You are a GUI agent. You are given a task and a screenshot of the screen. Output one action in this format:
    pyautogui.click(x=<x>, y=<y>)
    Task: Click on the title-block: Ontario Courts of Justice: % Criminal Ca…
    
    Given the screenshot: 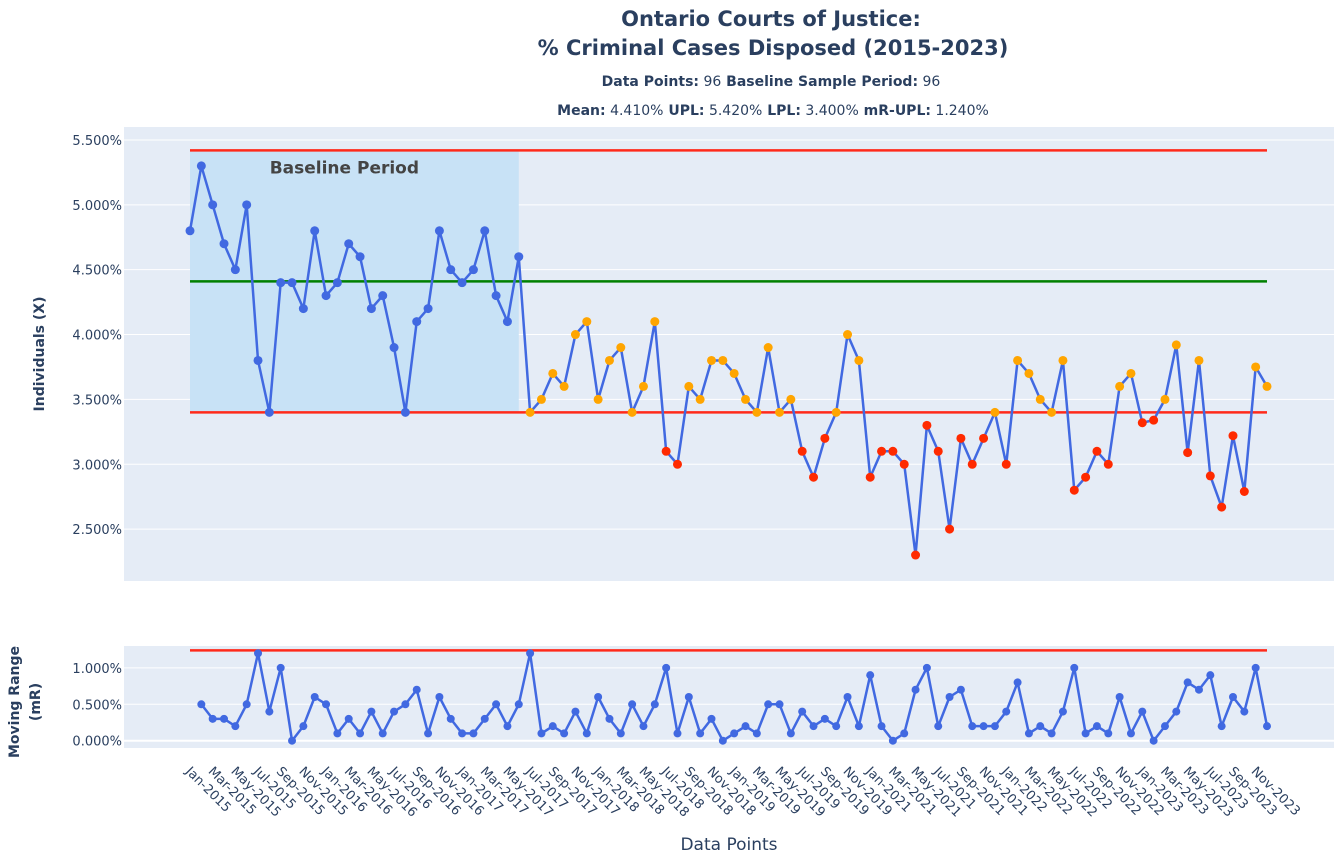 What is the action you would take?
    pyautogui.click(x=773, y=63)
    